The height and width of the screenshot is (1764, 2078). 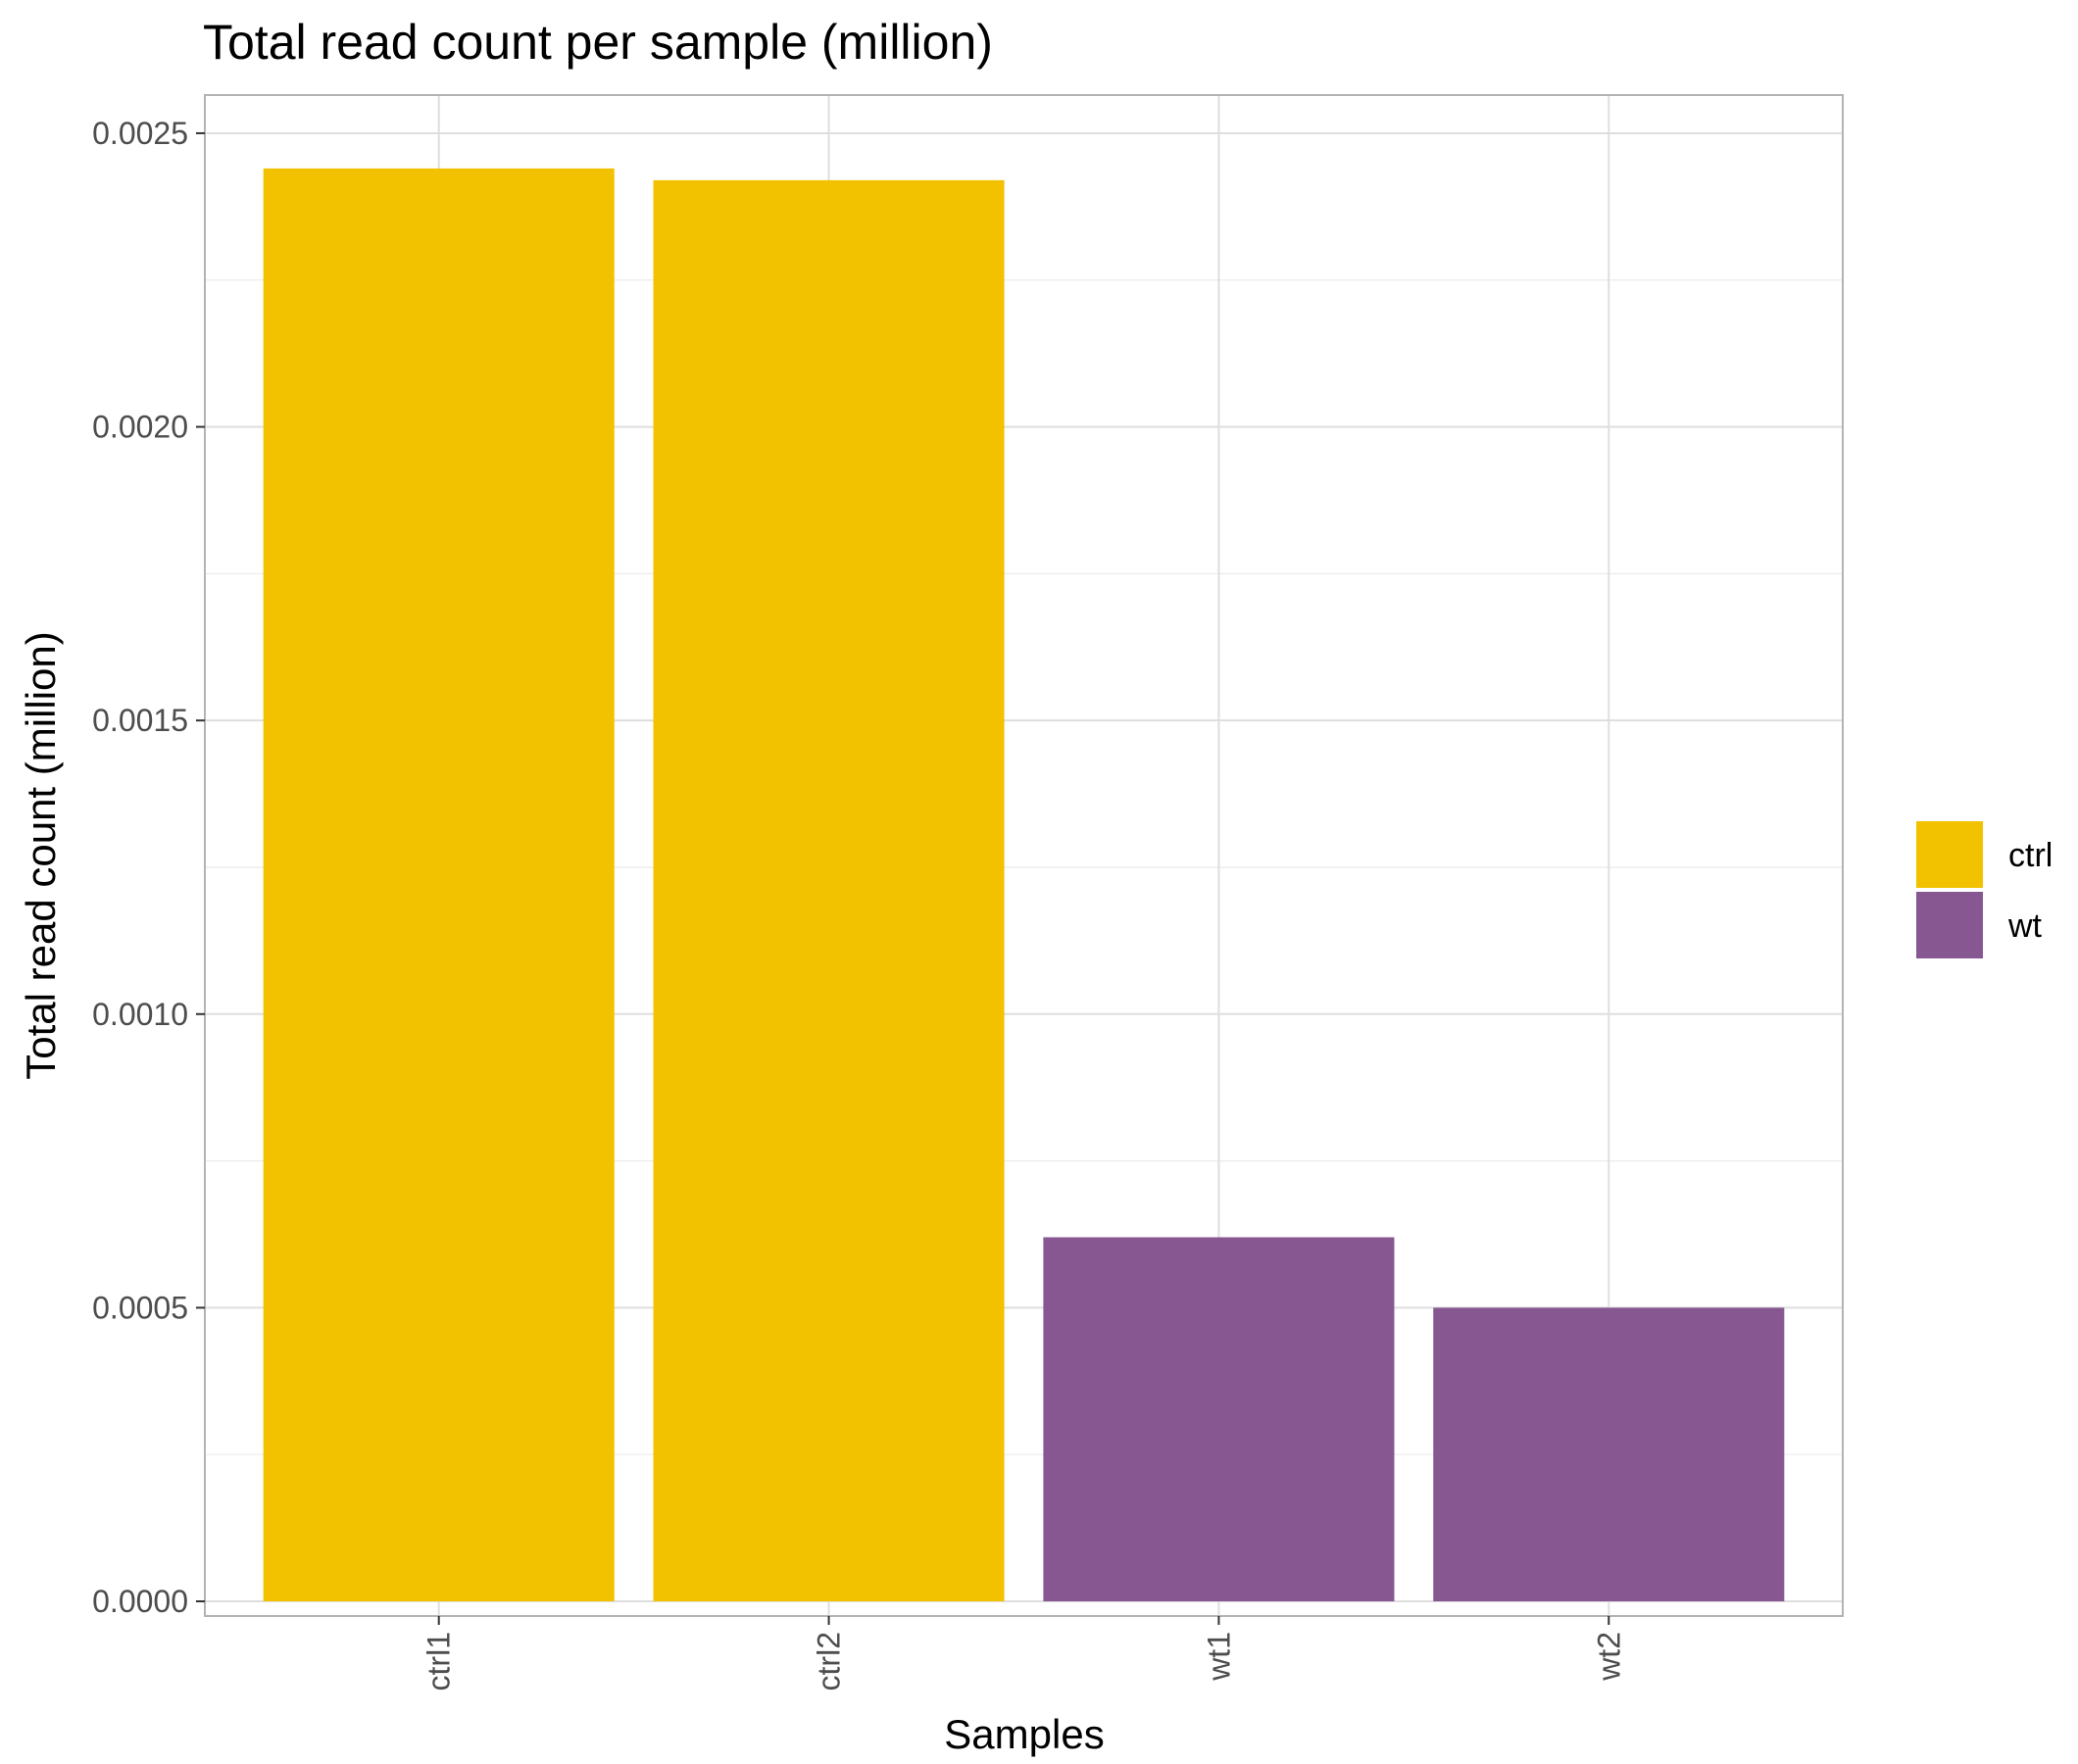 What do you see at coordinates (1949, 854) in the screenshot?
I see `legend-key-ctrl` at bounding box center [1949, 854].